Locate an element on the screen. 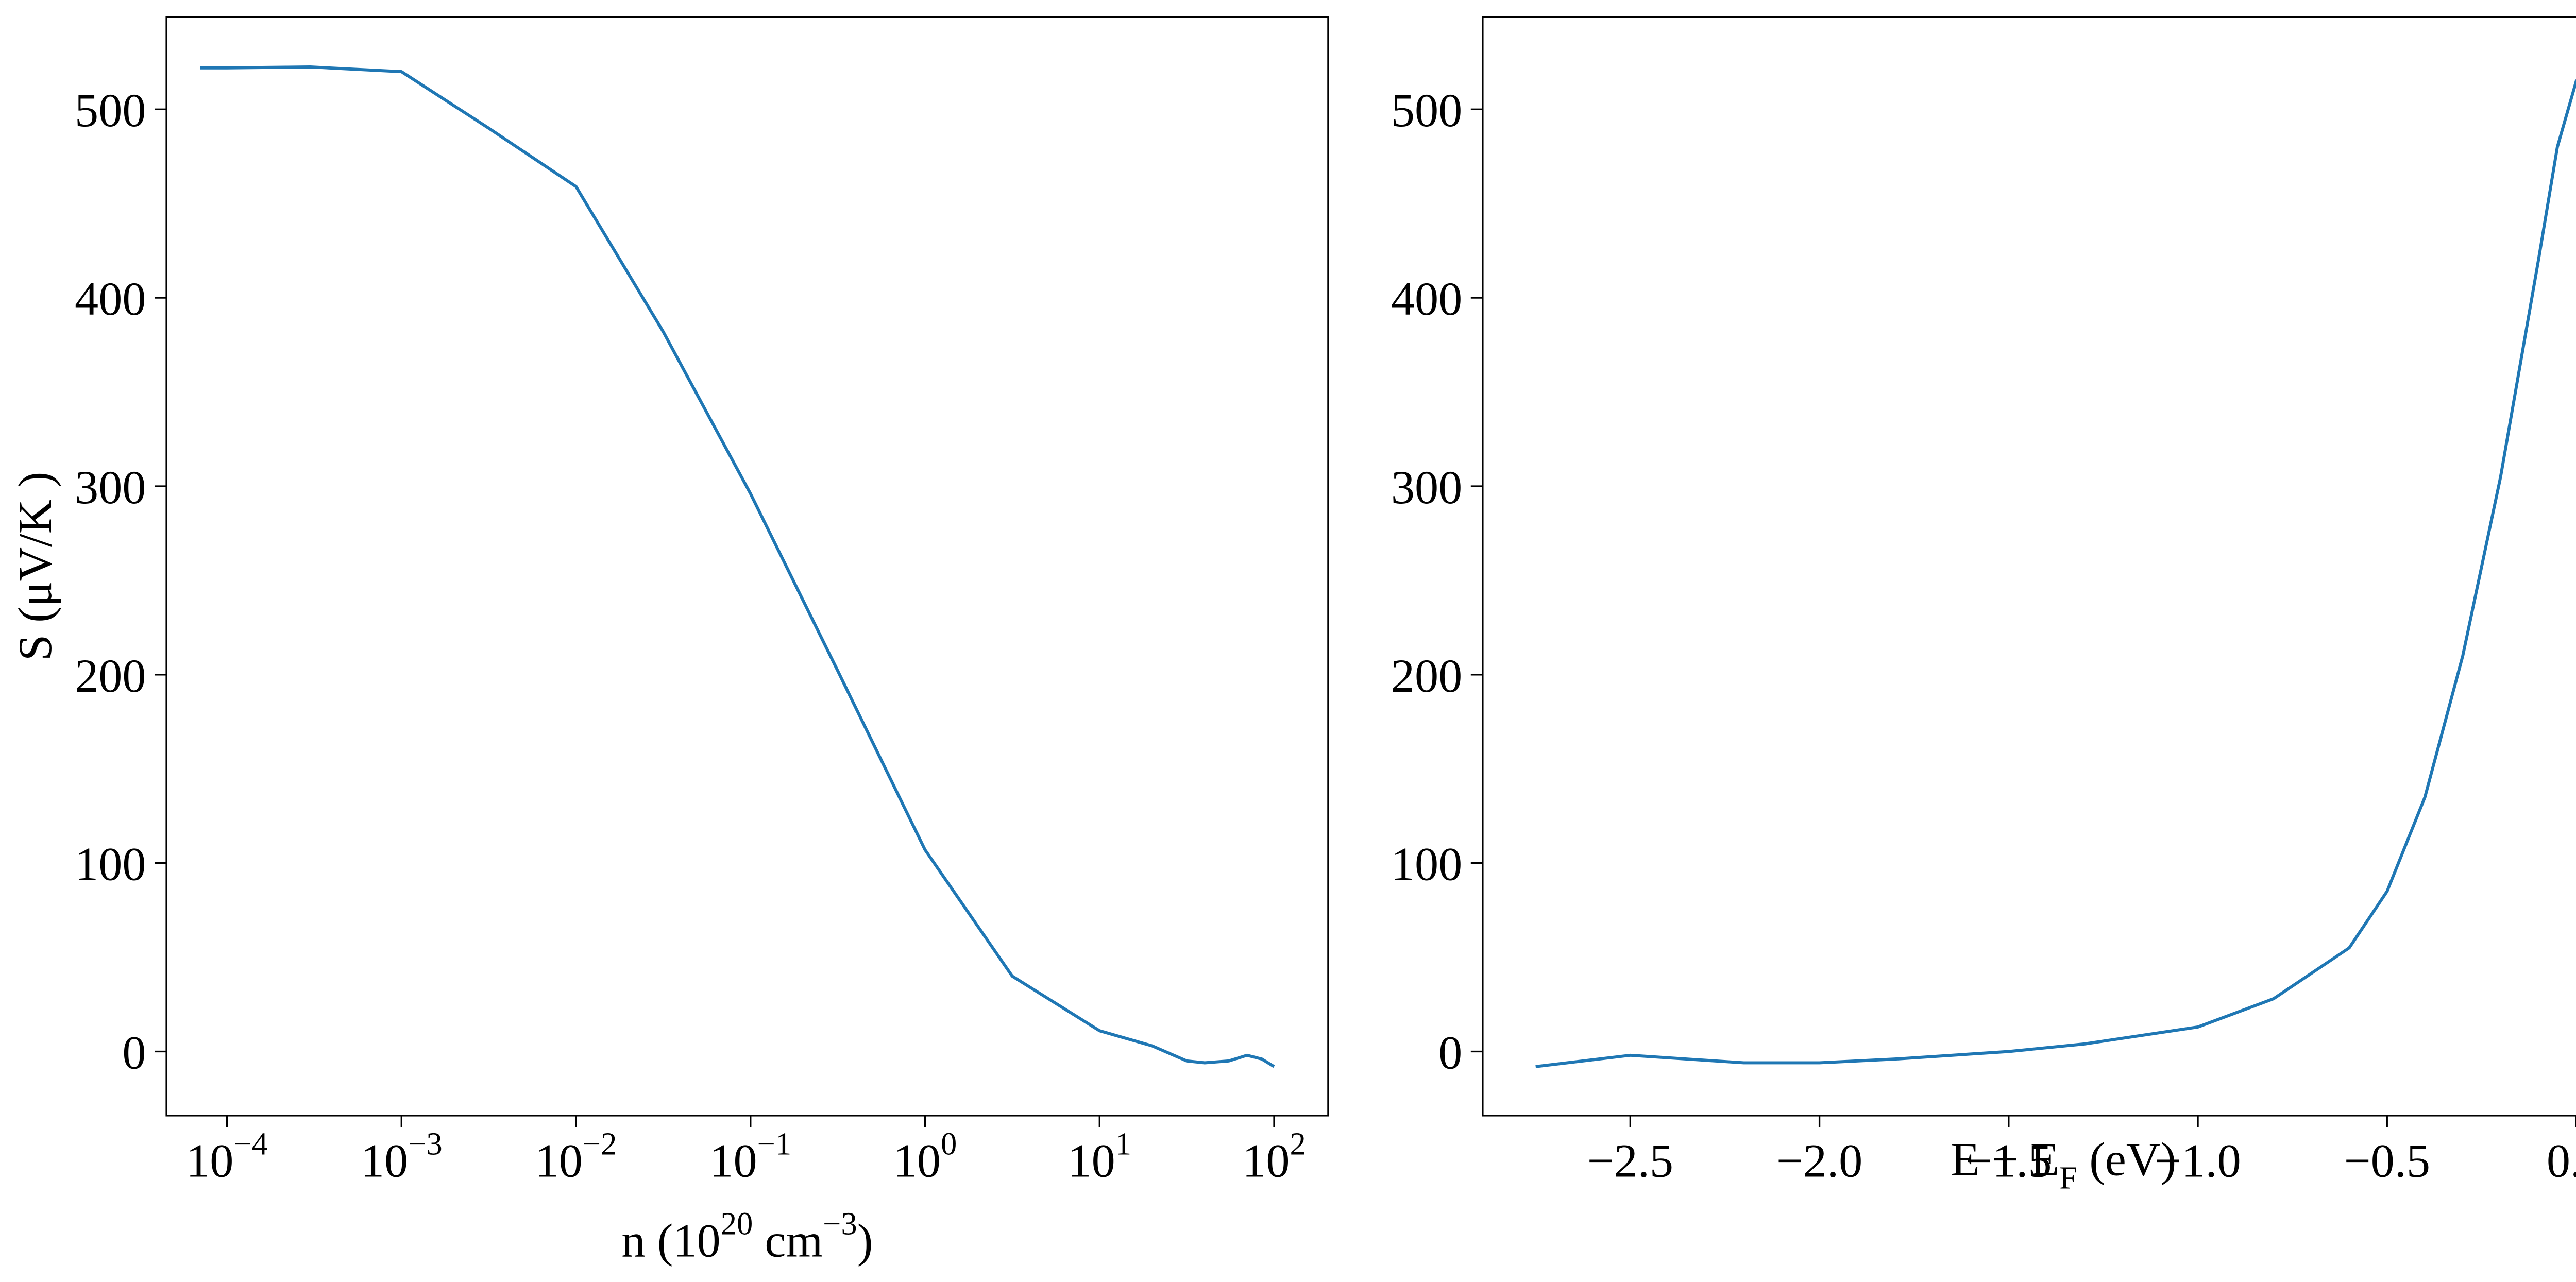  tick-power: −4 is located at coordinates (250, 1144).